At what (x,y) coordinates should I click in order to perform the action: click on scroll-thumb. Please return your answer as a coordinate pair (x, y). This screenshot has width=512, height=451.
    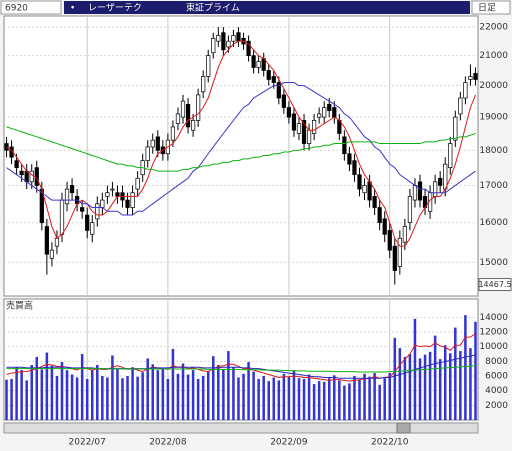
    Looking at the image, I should click on (403, 428).